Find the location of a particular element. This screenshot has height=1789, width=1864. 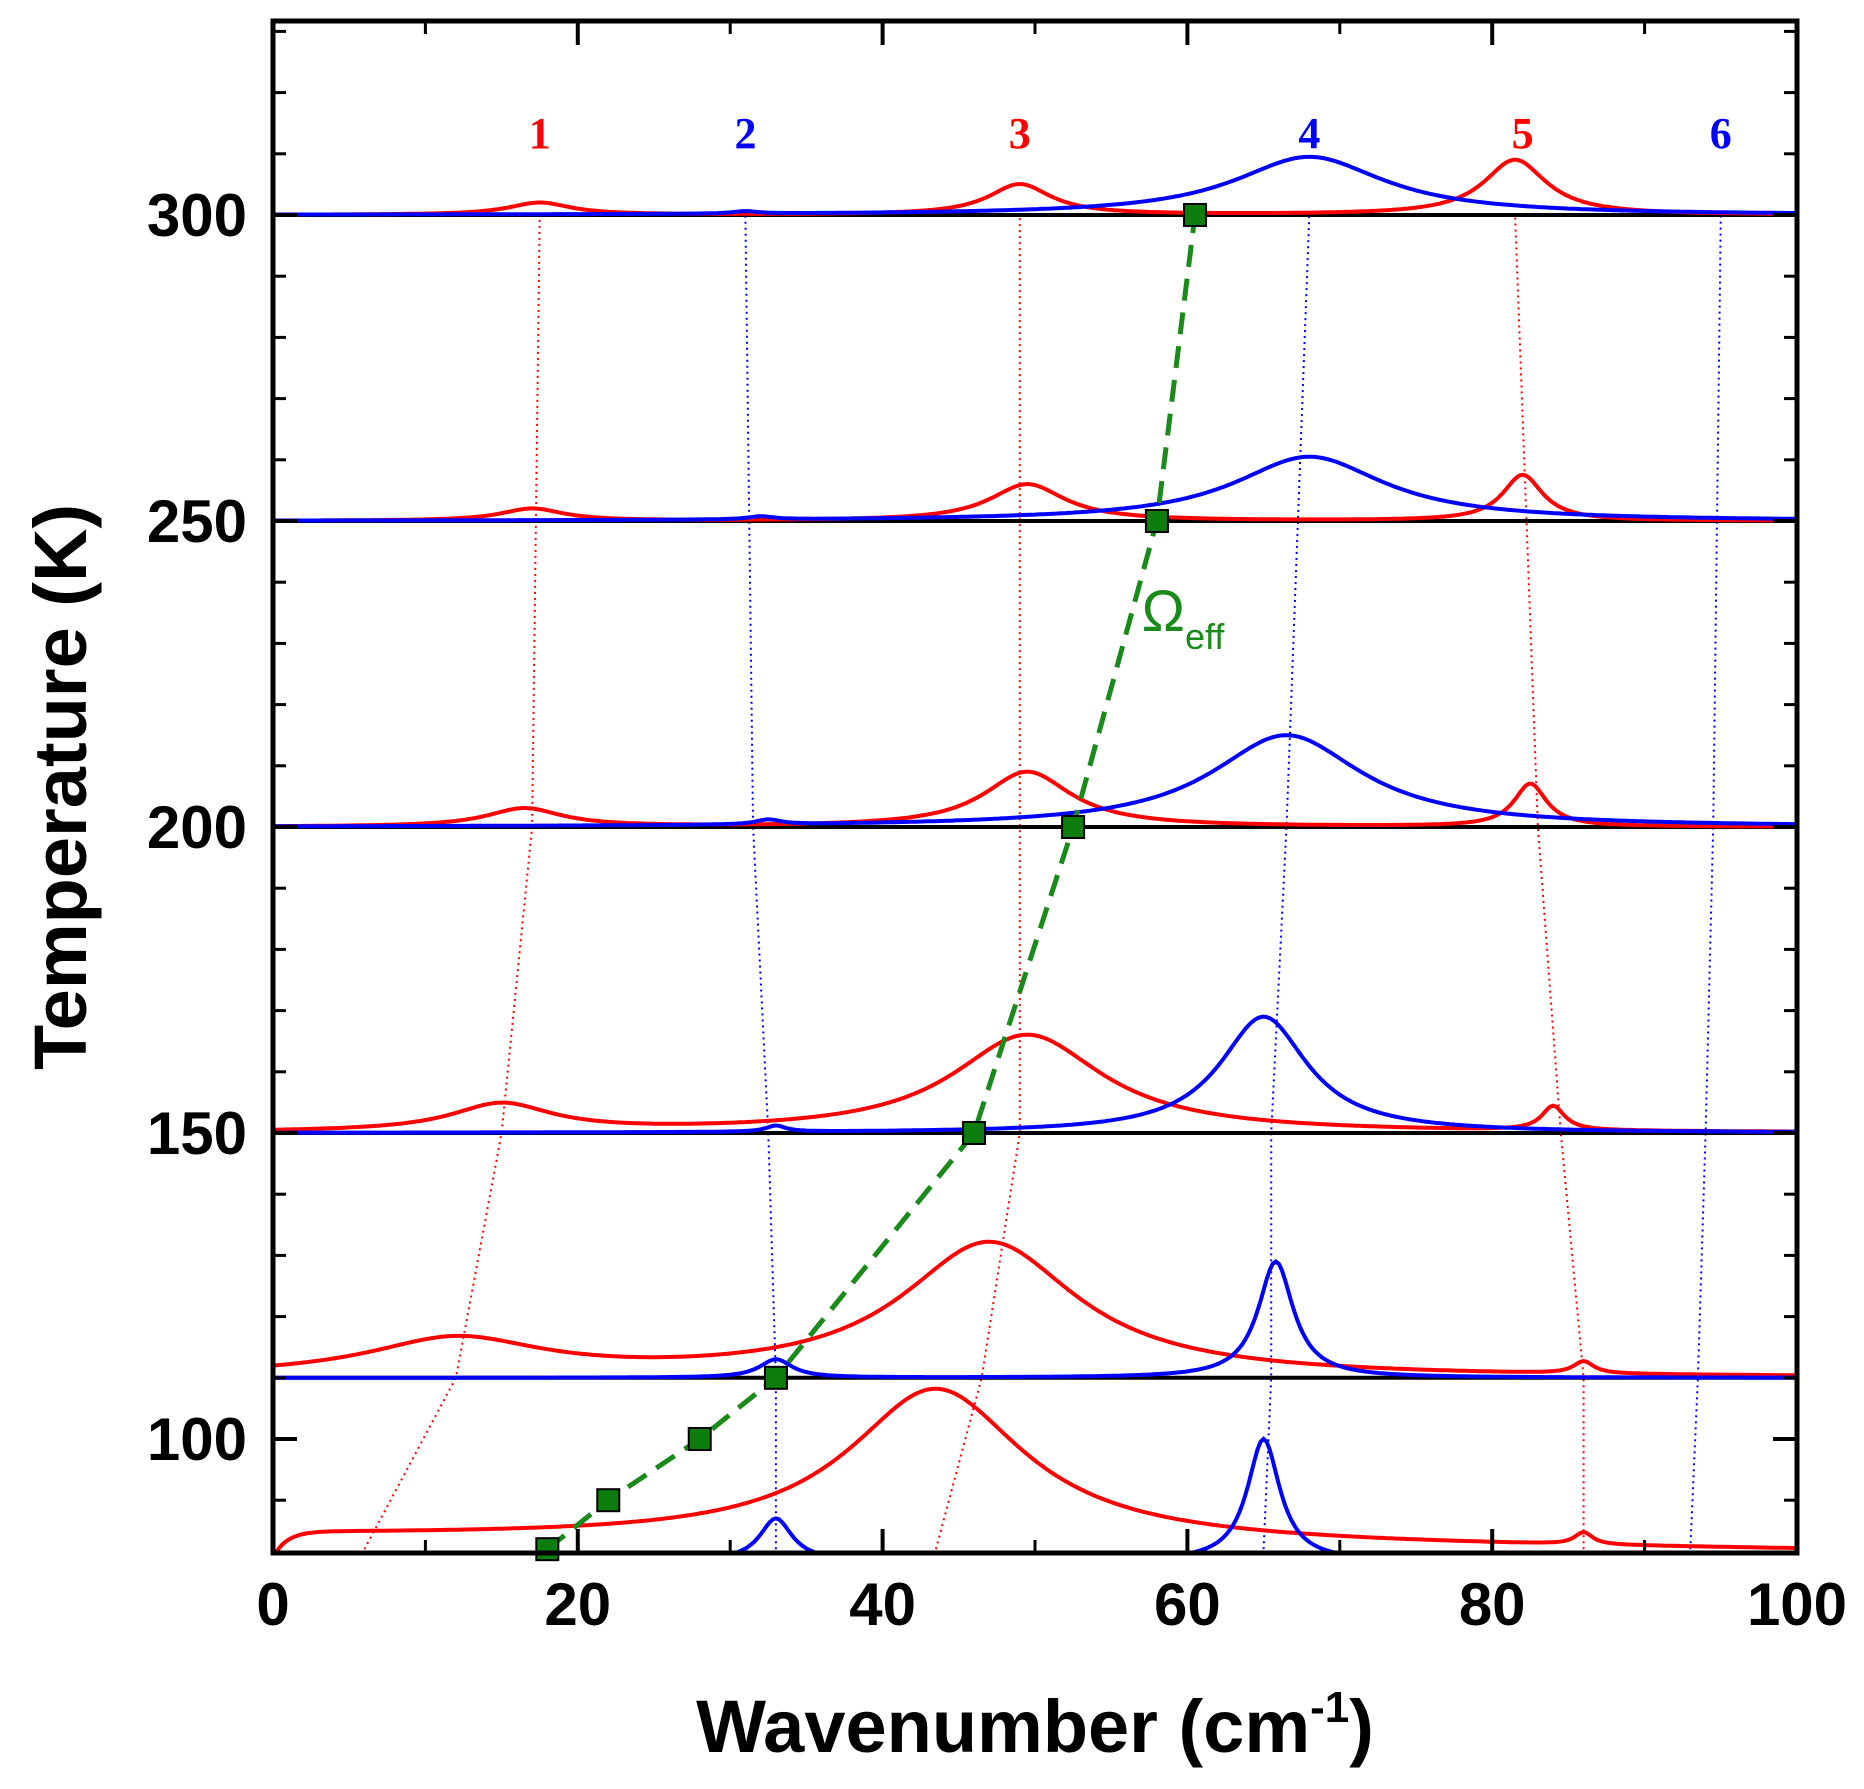

omega-eff-label: Ωeff is located at coordinates (1184, 618).